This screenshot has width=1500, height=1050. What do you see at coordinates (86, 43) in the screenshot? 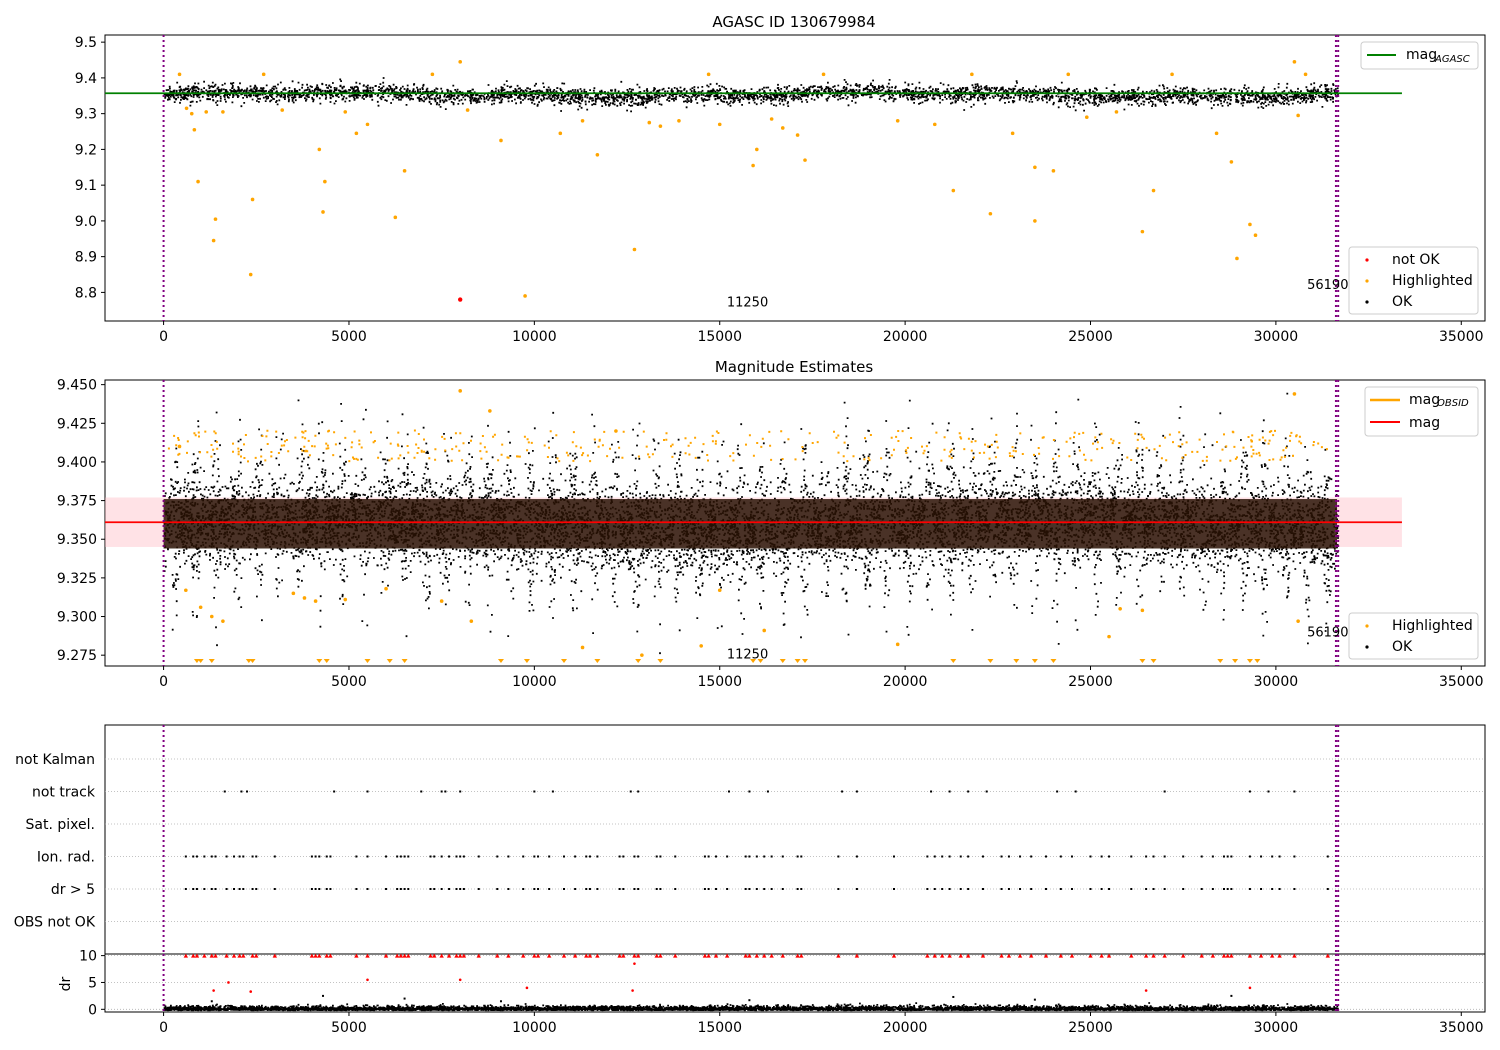
I see `y-tick-label: 9.5` at bounding box center [86, 43].